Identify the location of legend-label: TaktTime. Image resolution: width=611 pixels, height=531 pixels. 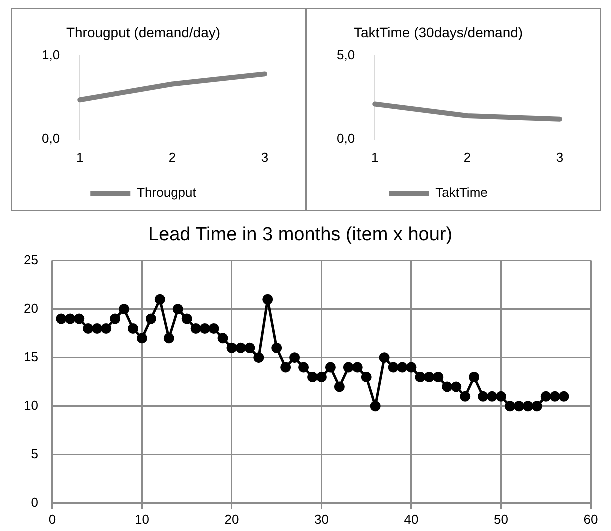
(462, 192).